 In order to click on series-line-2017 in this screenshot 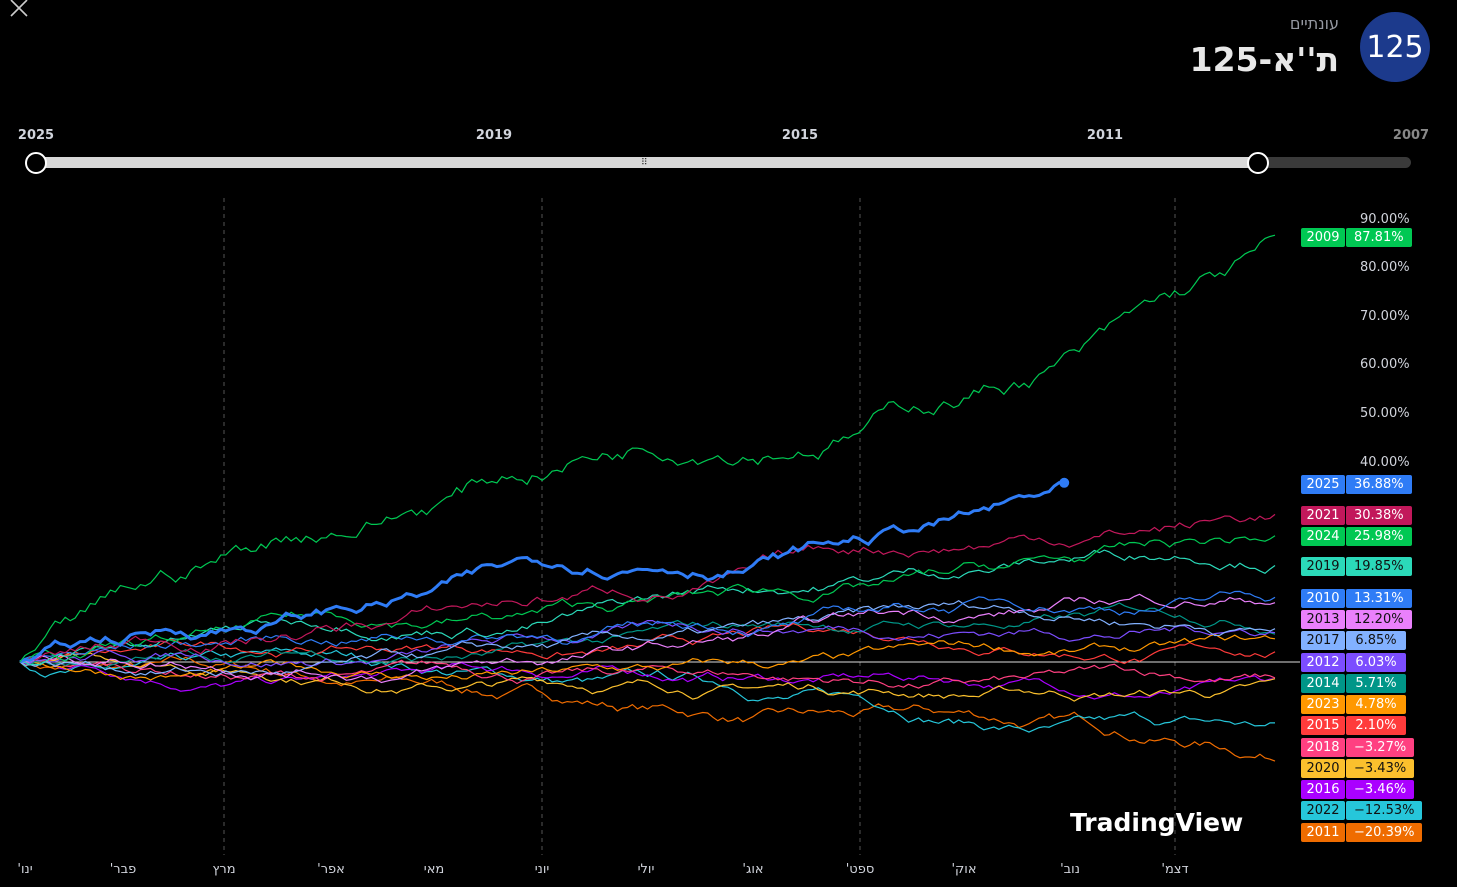, I will do `click(647, 638)`.